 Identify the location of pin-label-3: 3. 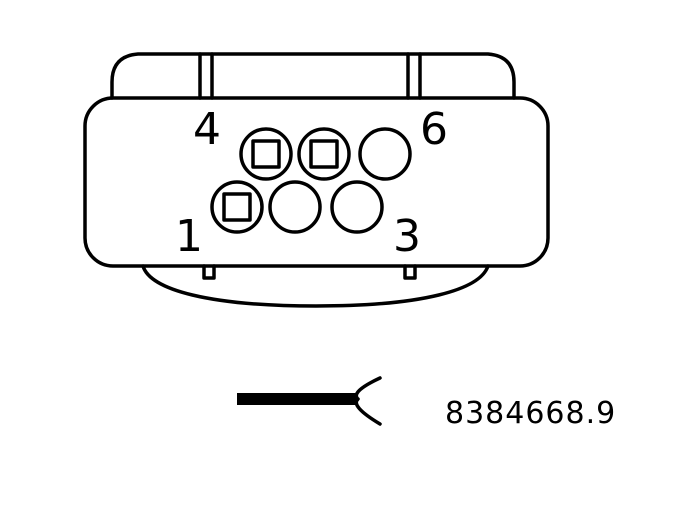
(407, 236).